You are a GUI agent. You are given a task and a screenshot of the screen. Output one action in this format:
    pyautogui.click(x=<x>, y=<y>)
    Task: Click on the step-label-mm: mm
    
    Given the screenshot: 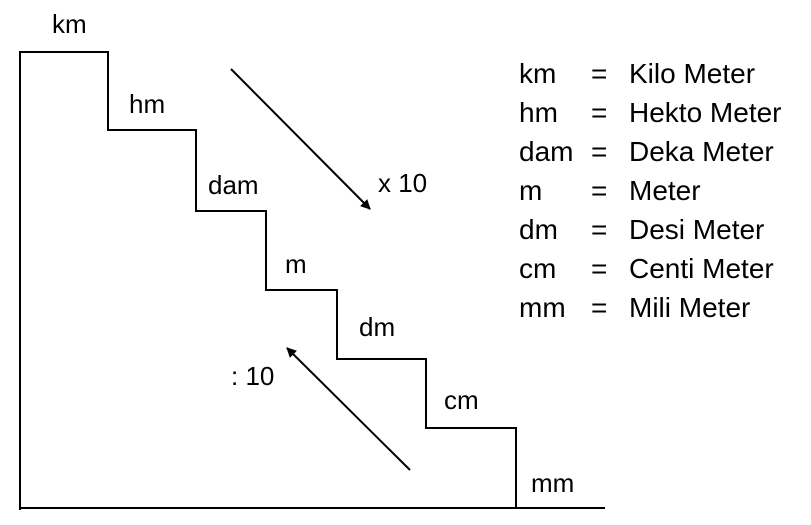 What is the action you would take?
    pyautogui.click(x=552, y=483)
    